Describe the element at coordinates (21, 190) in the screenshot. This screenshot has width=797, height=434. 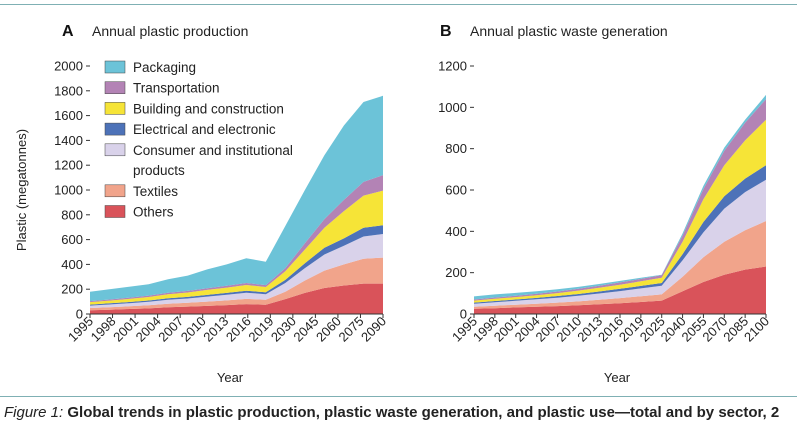
I see `panel-a-ylabel: Plastic (megatonnes)` at that location.